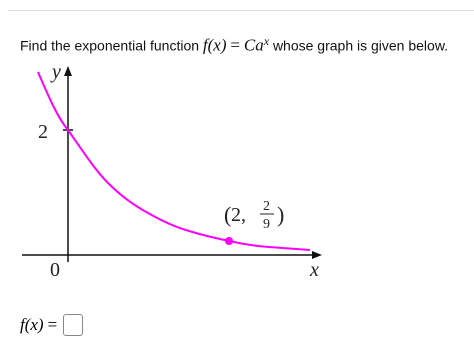 The image size is (474, 346). Describe the element at coordinates (238, 215) in the screenshot. I see `point-x: 2,` at that location.